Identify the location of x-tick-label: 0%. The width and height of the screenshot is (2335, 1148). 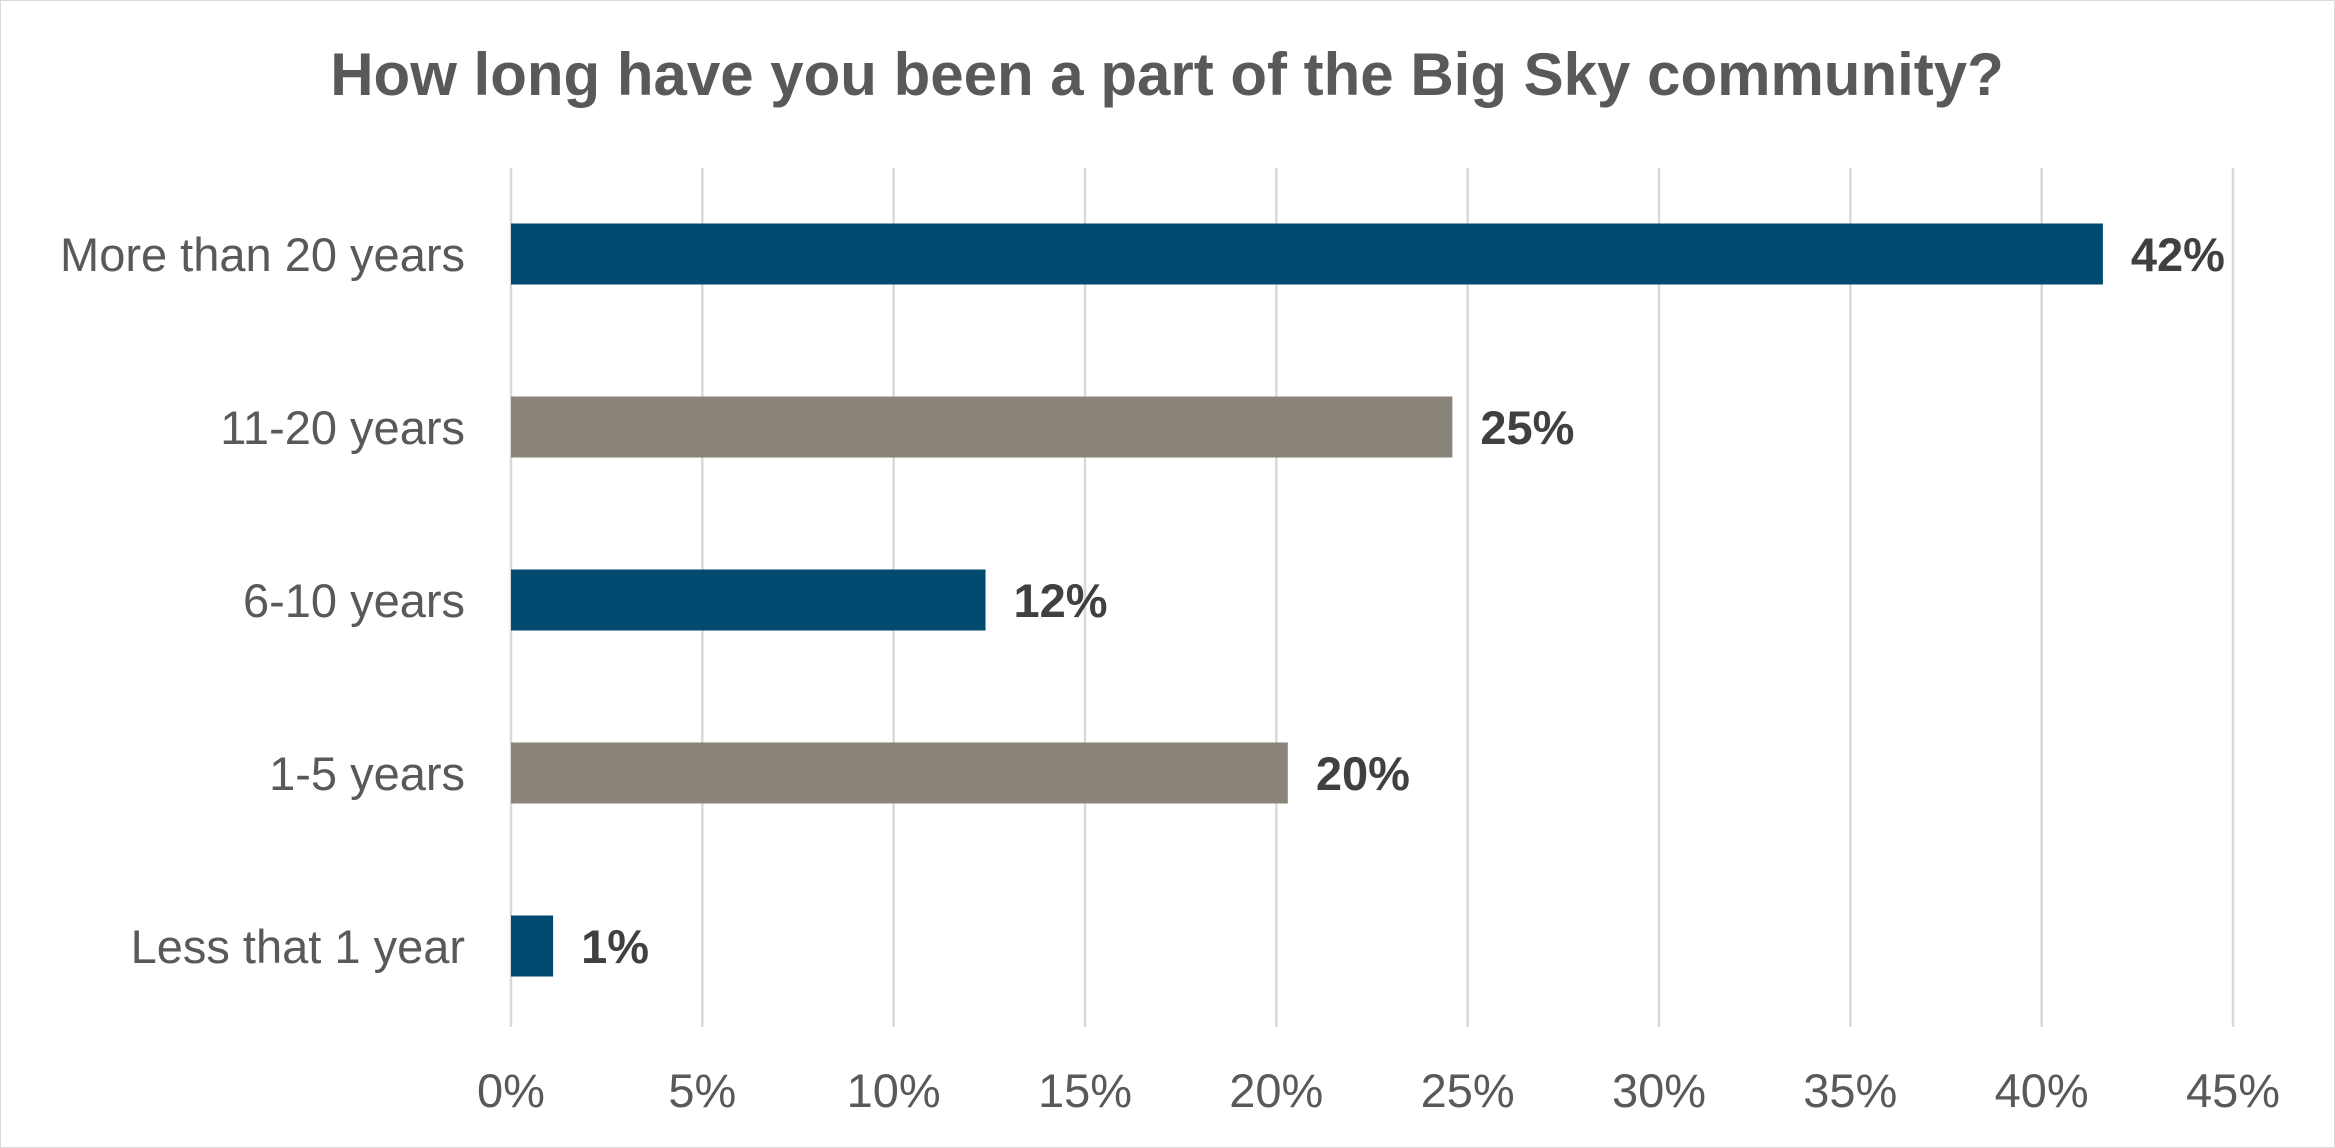
(511, 1090).